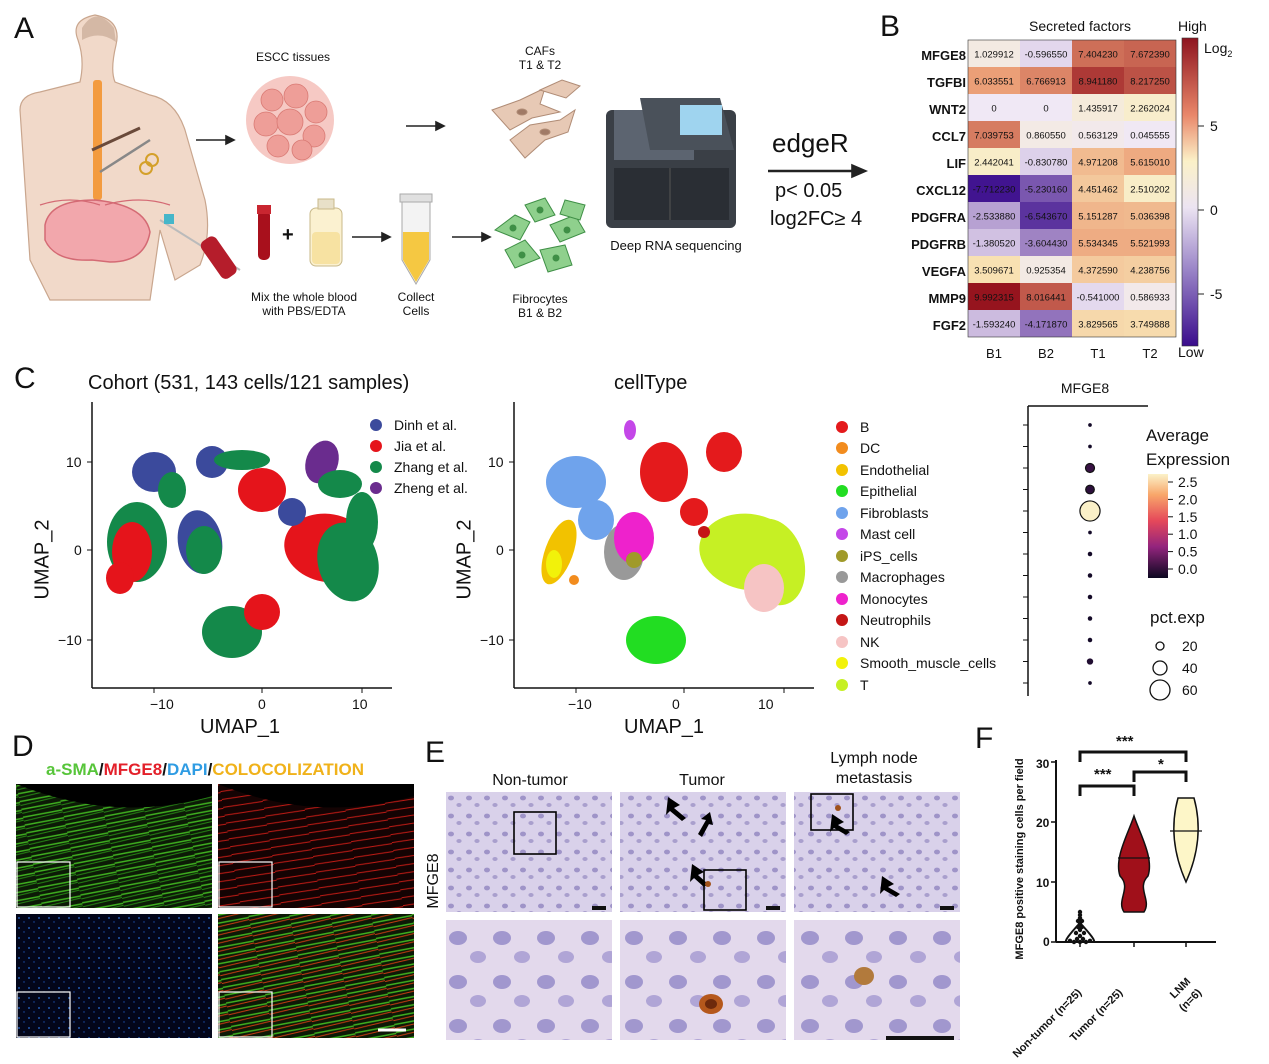 The width and height of the screenshot is (1269, 1064). I want to click on heatmap-col-label: T2, so click(1150, 353).